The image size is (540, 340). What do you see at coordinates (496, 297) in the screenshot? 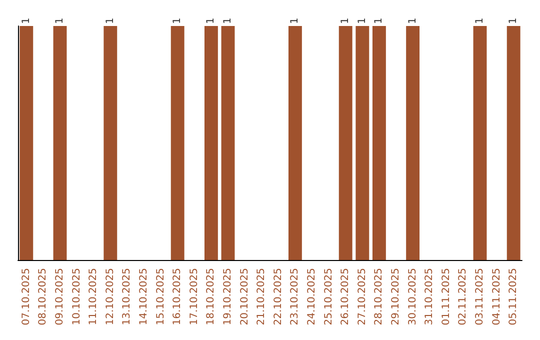
I see `x-tick-label: 04.11.2025` at bounding box center [496, 297].